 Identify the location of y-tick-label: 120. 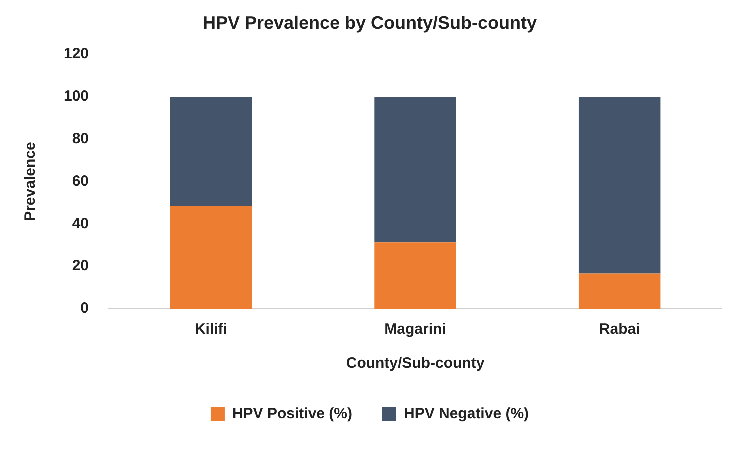
(77, 54).